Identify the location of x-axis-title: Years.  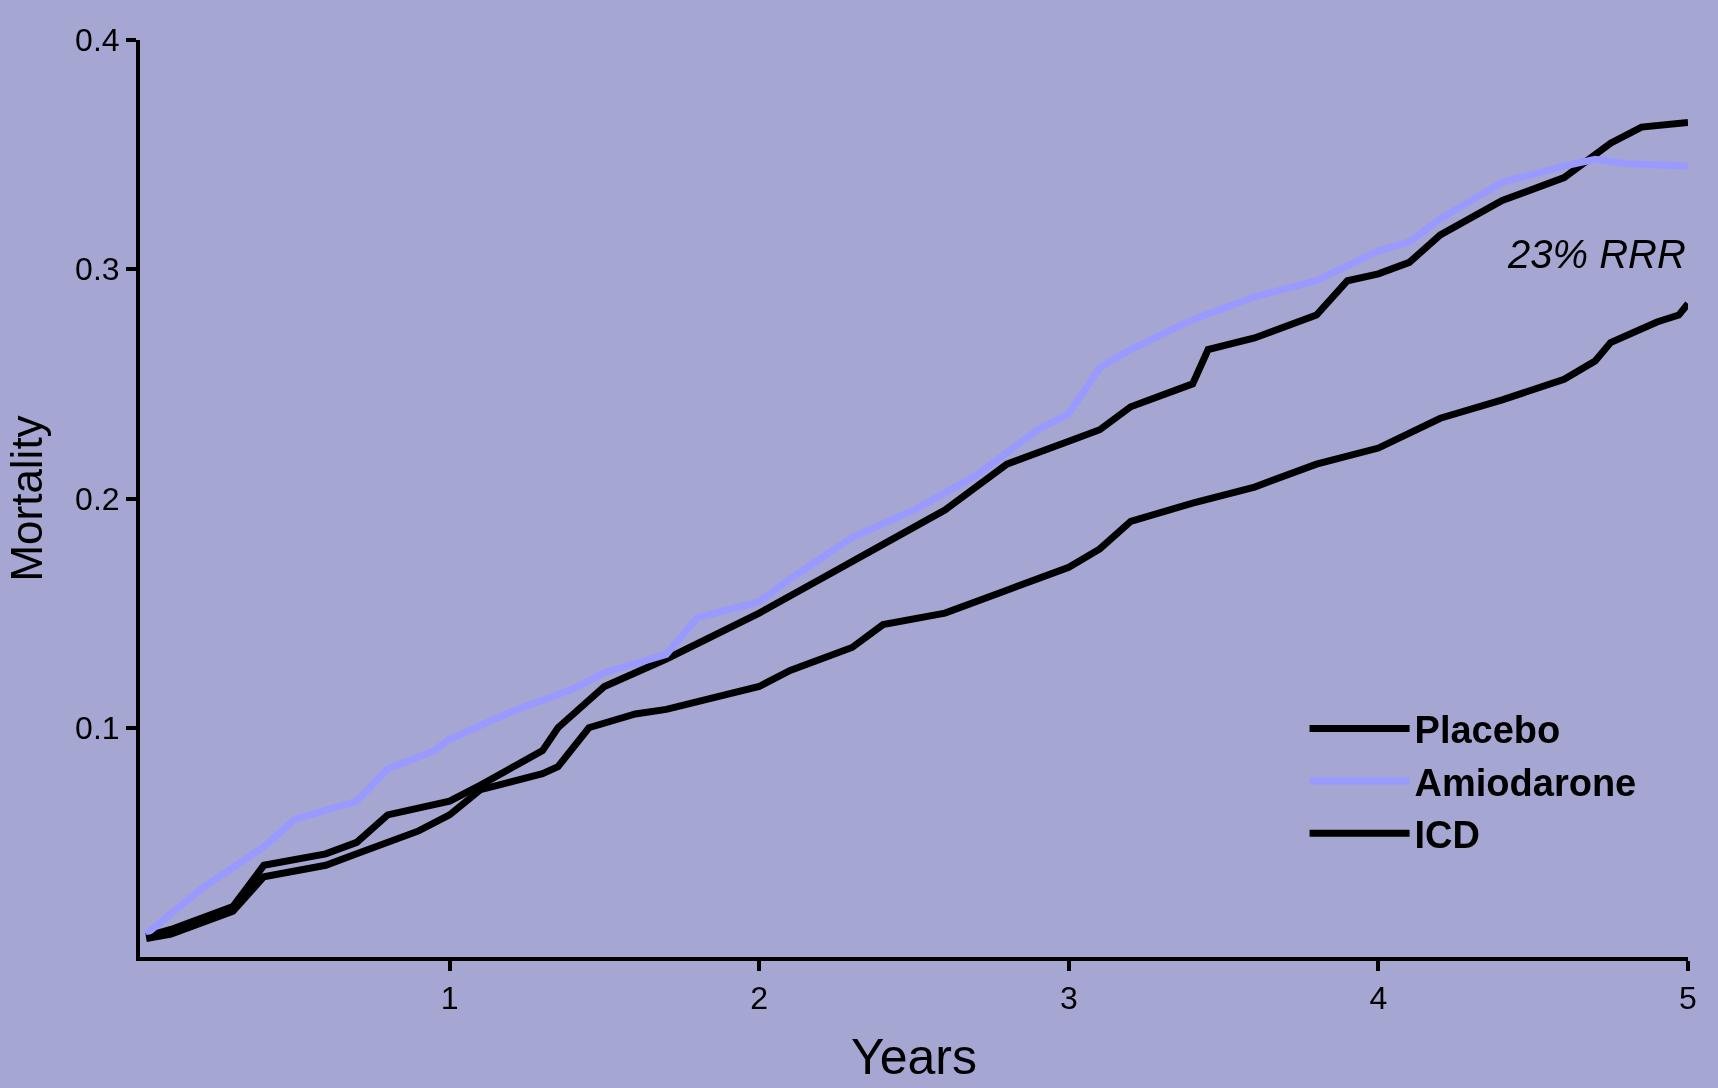
(914, 1057).